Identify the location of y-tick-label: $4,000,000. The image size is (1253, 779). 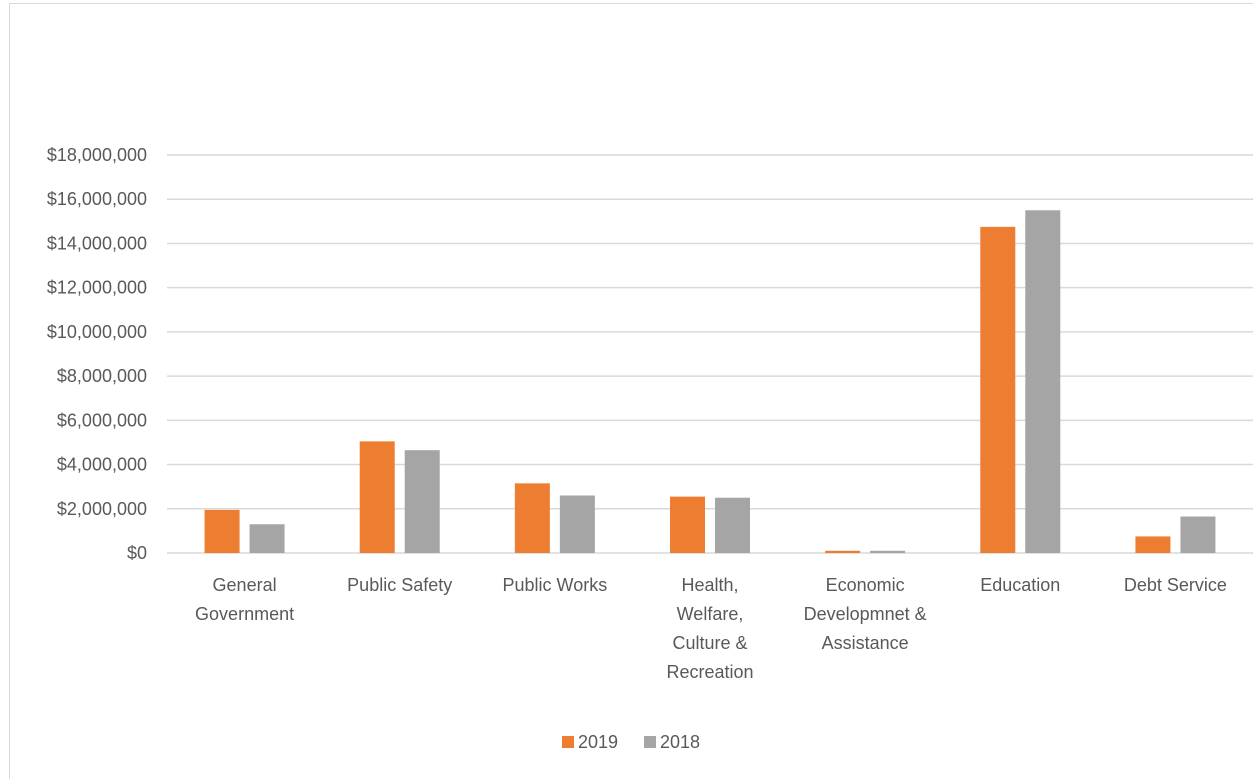
(102, 465).